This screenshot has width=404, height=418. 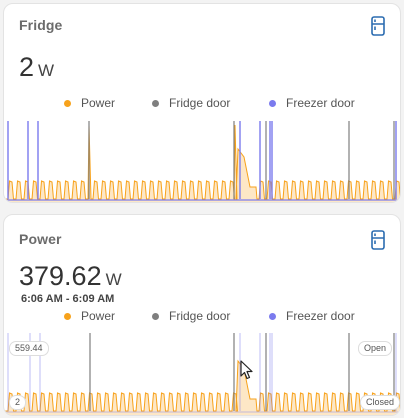 What do you see at coordinates (380, 402) in the screenshot?
I see `chart-closed-label: Closed` at bounding box center [380, 402].